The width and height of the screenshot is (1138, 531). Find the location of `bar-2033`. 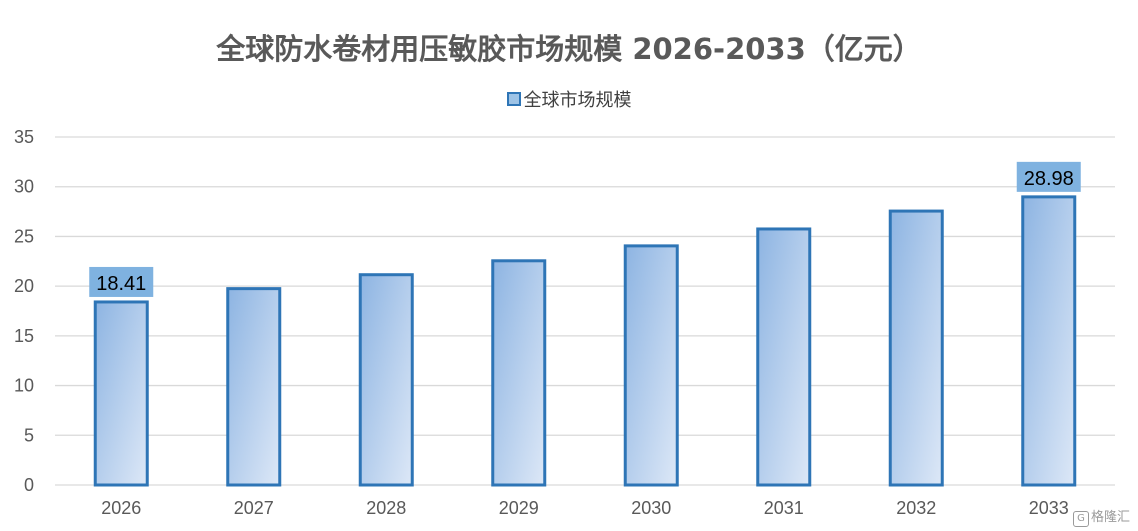

bar-2033 is located at coordinates (1049, 341).